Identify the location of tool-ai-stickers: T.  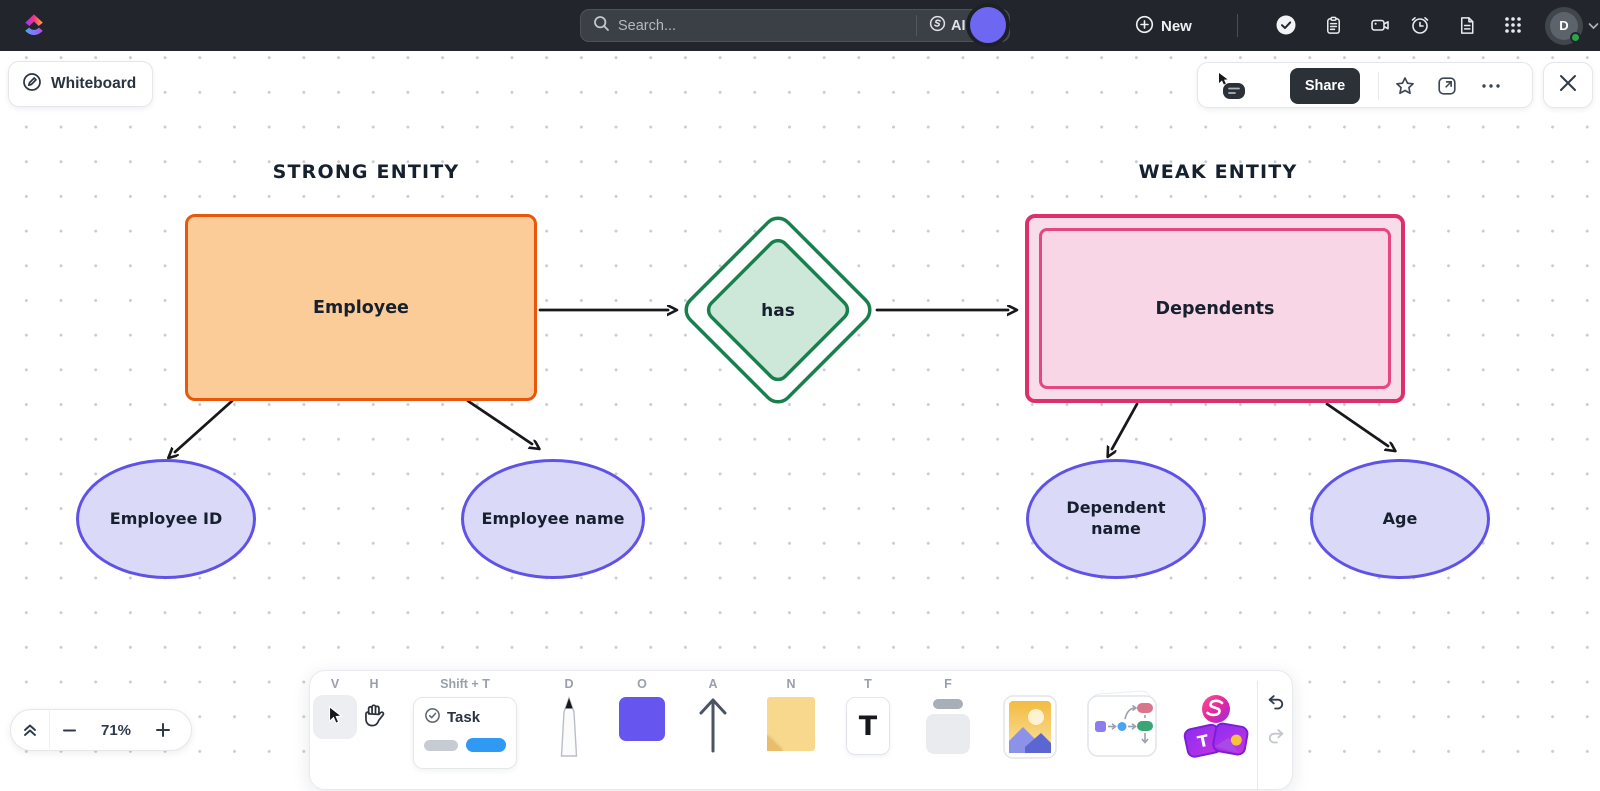
(1214, 720).